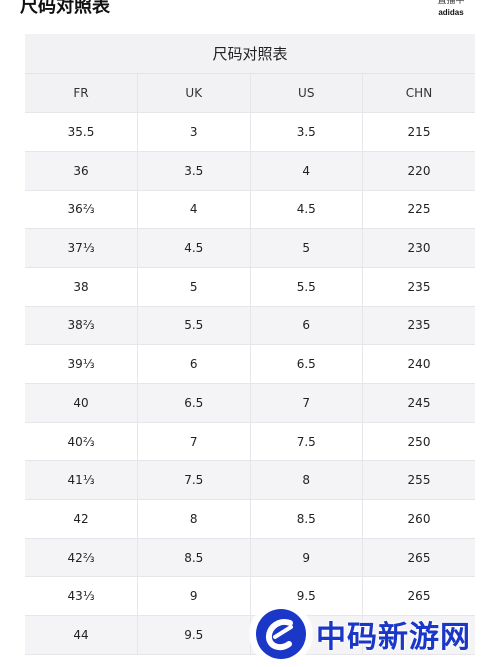 The image size is (500, 667). What do you see at coordinates (418, 210) in the screenshot?
I see `cell-chn: 225` at bounding box center [418, 210].